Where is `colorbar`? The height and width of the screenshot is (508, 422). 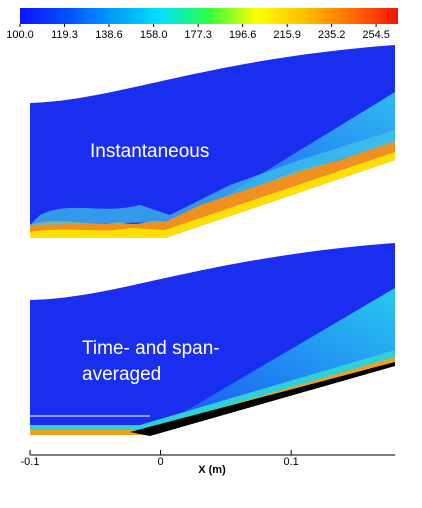
colorbar is located at coordinates (209, 16).